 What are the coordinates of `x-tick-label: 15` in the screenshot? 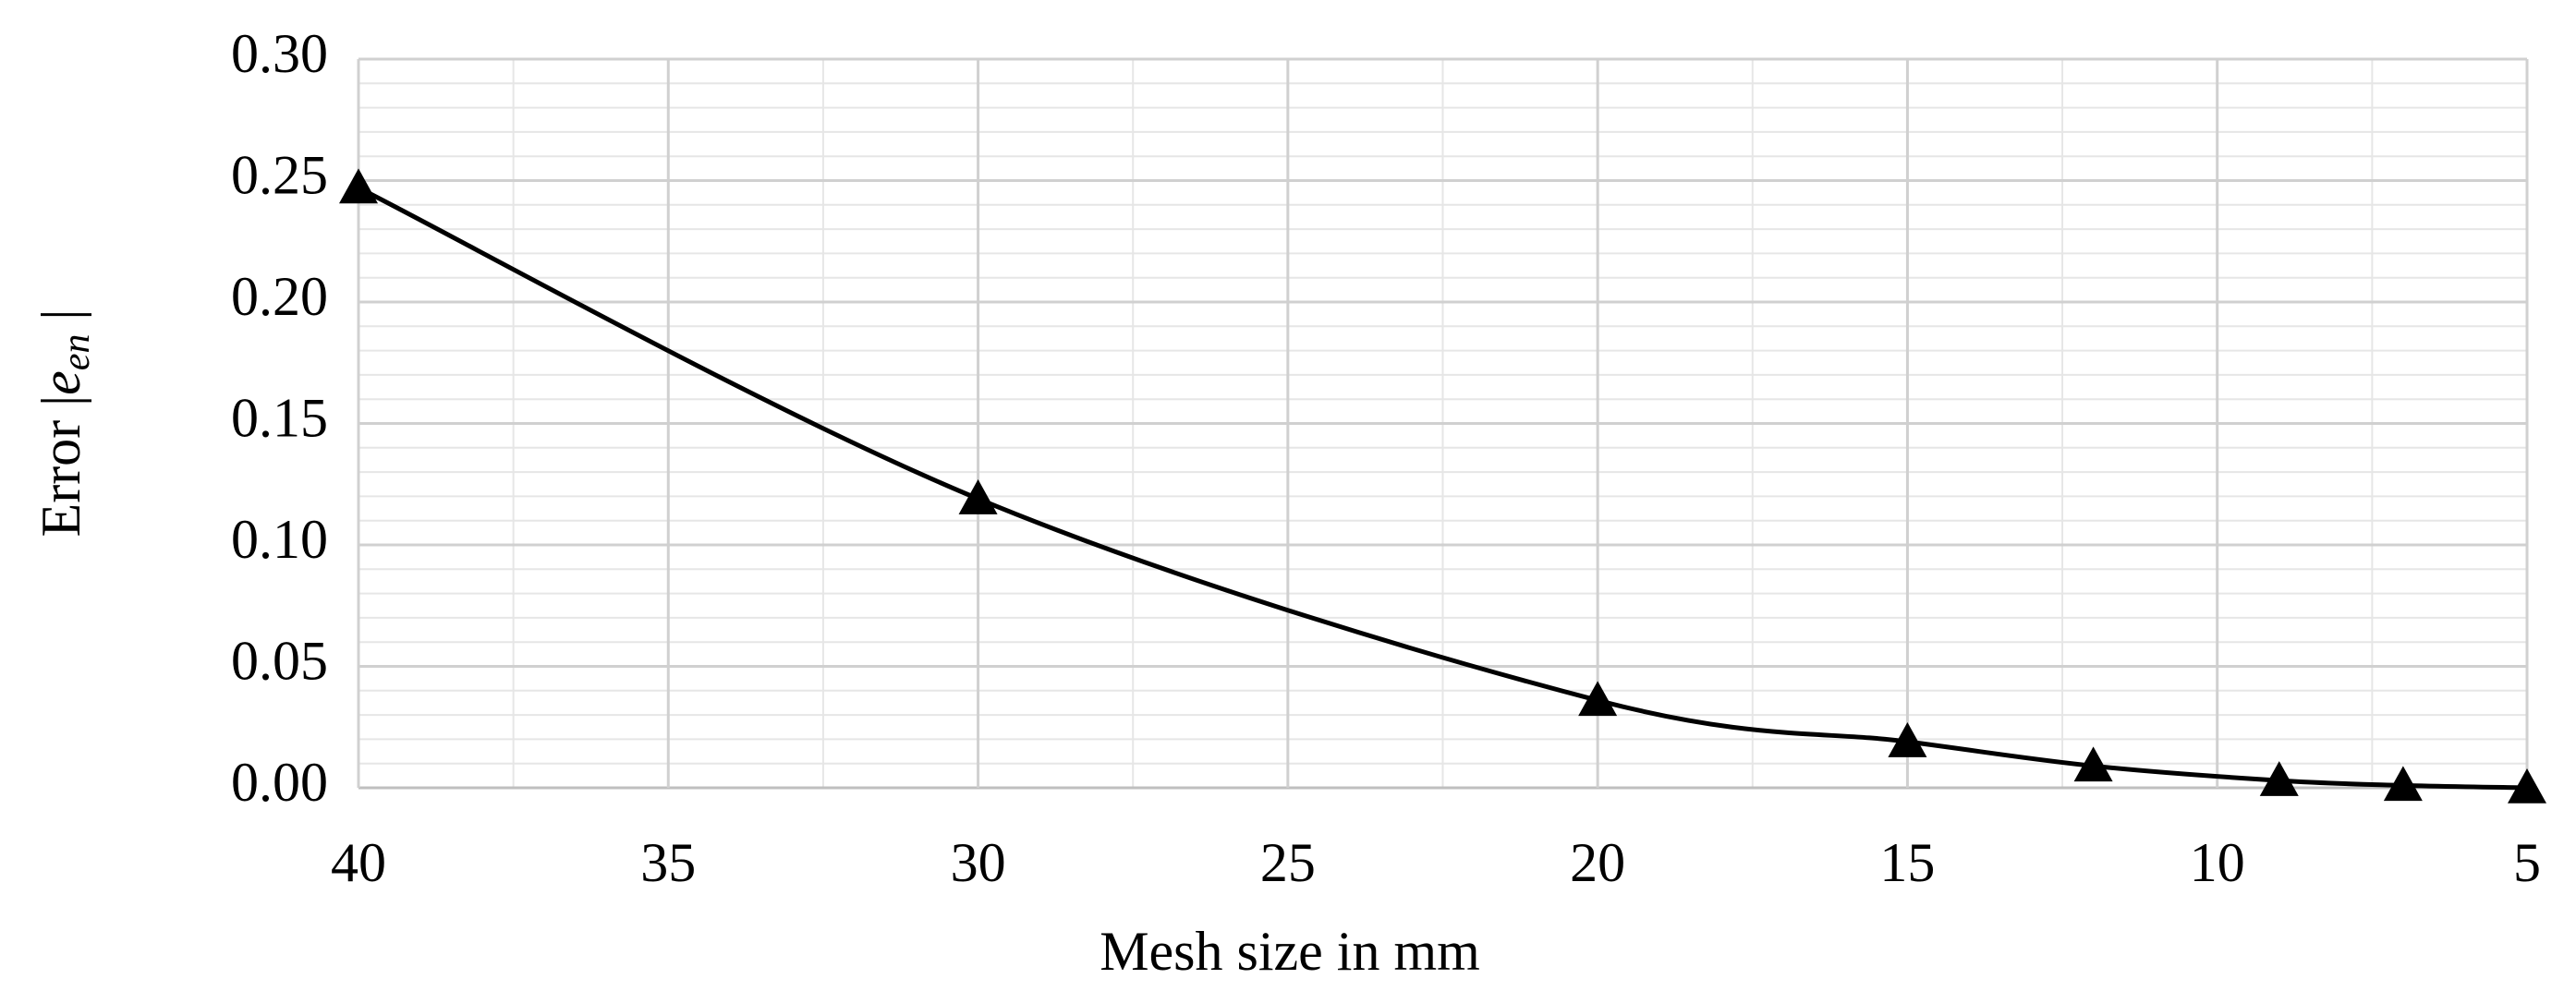 It's located at (1907, 862).